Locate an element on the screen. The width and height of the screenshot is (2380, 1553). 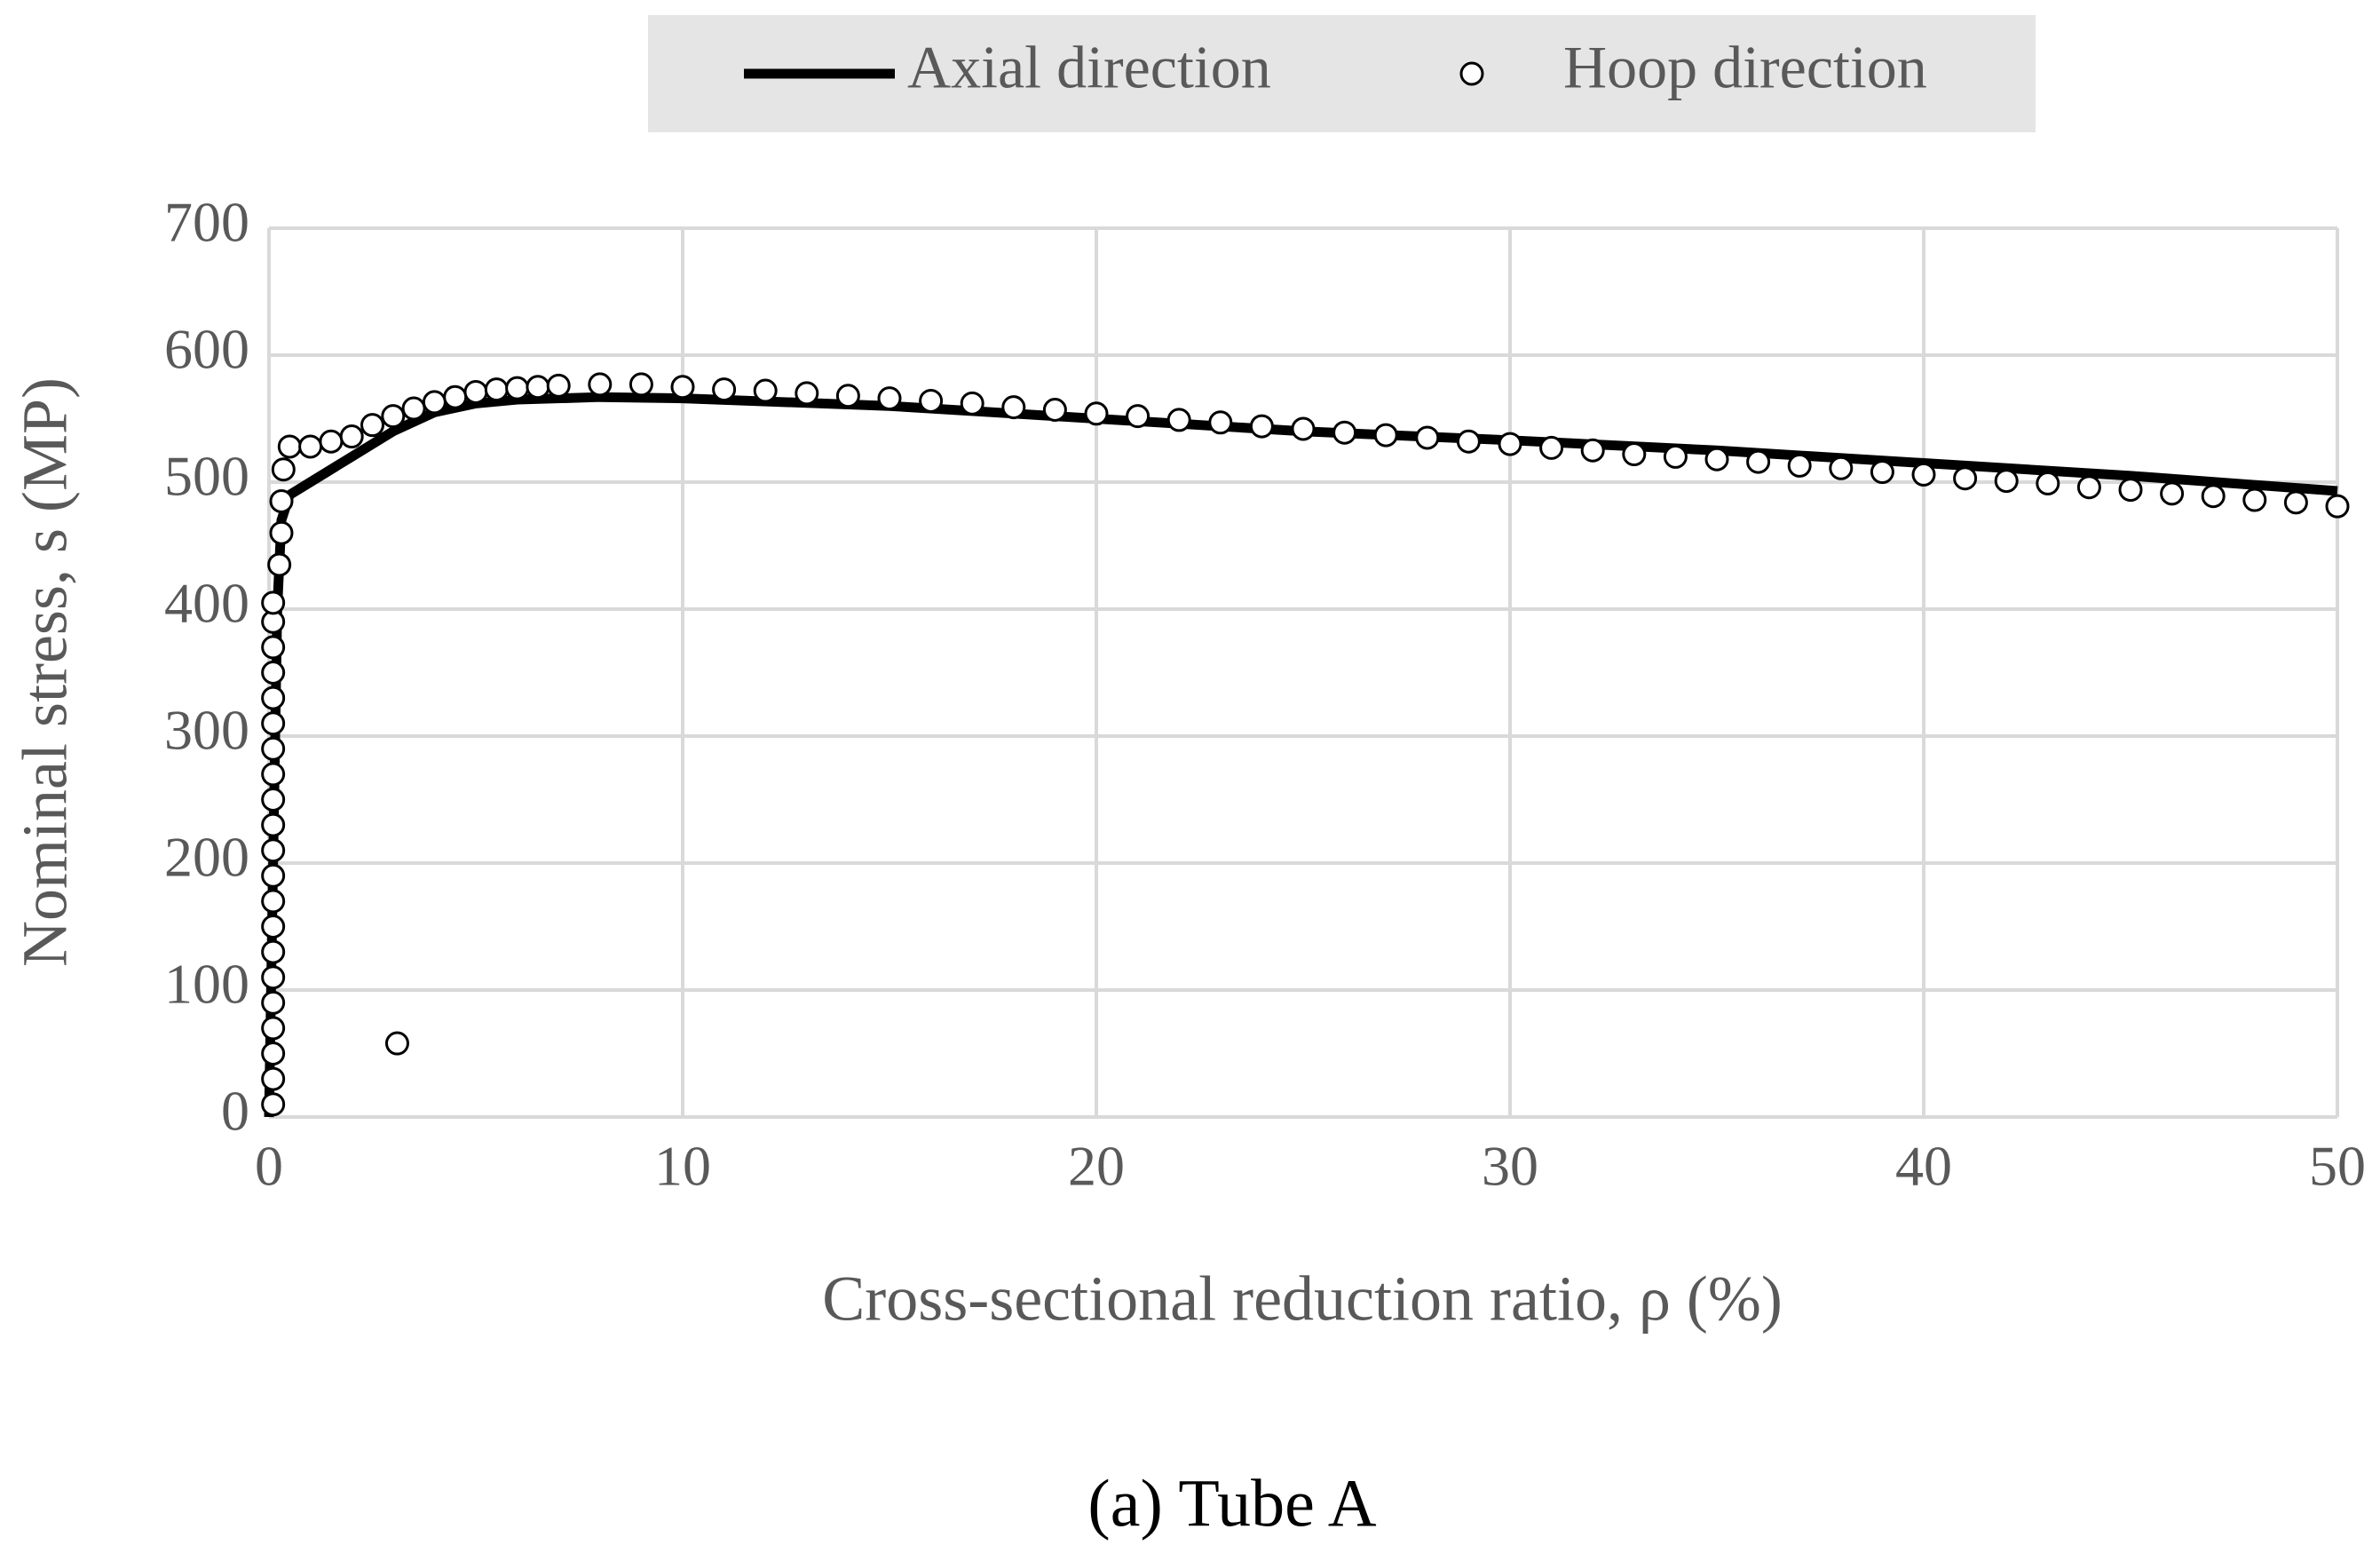
x-tick-label: 40 is located at coordinates (1923, 1166).